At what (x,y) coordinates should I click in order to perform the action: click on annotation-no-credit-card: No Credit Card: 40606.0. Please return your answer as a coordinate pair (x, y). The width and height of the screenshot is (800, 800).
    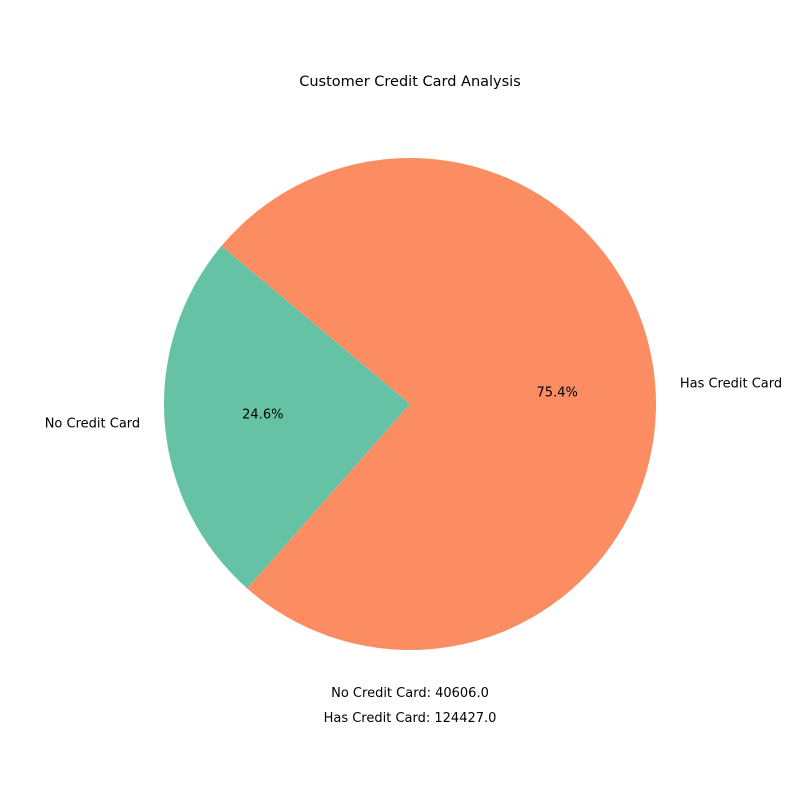
    Looking at the image, I should click on (410, 693).